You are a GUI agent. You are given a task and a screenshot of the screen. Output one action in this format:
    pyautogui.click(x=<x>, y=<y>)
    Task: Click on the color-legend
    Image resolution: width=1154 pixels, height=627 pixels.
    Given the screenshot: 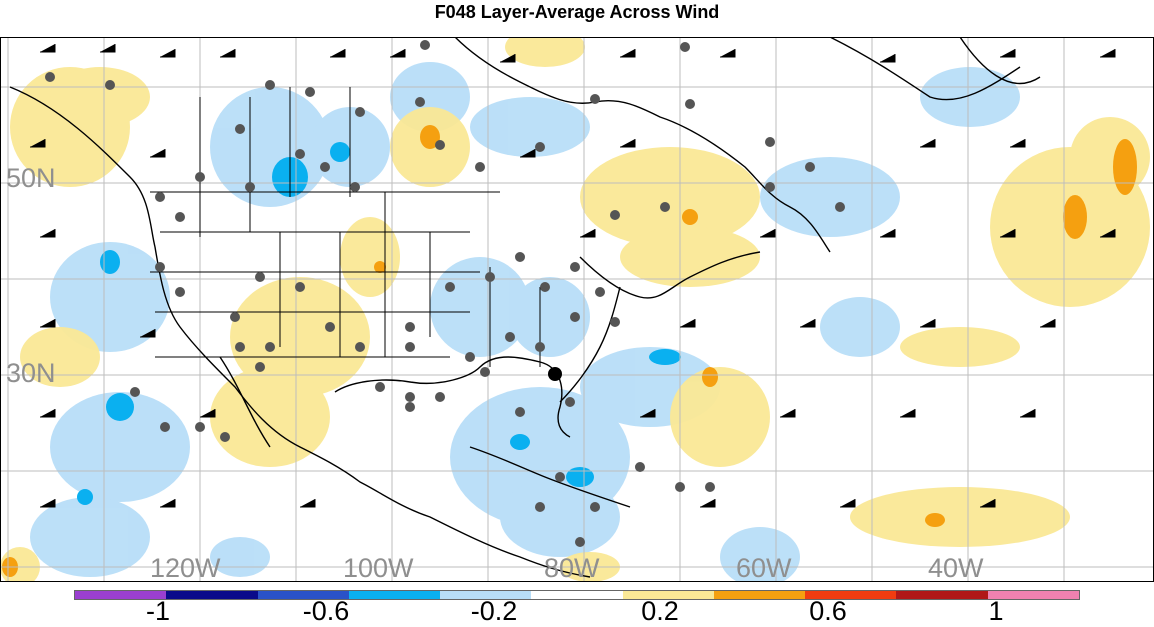 What is the action you would take?
    pyautogui.click(x=577, y=595)
    